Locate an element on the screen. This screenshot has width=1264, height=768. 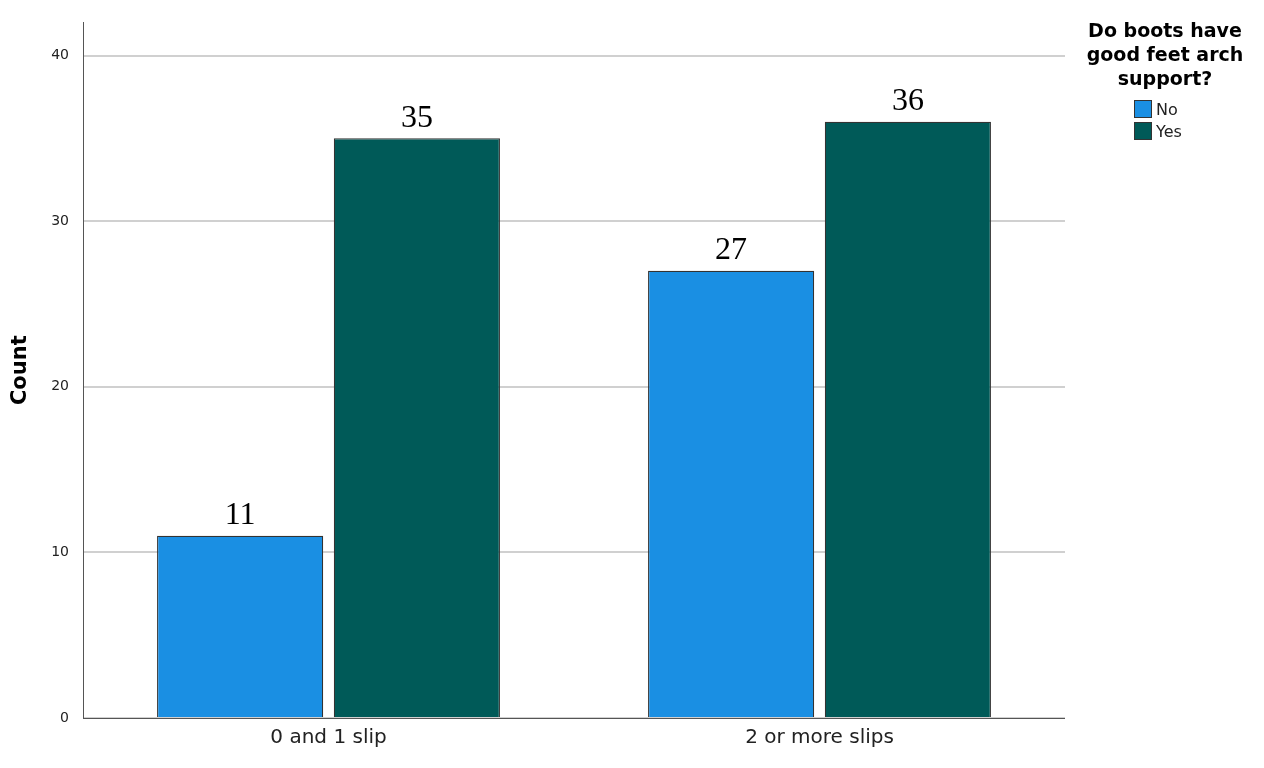
legend-label: No is located at coordinates (1167, 109).